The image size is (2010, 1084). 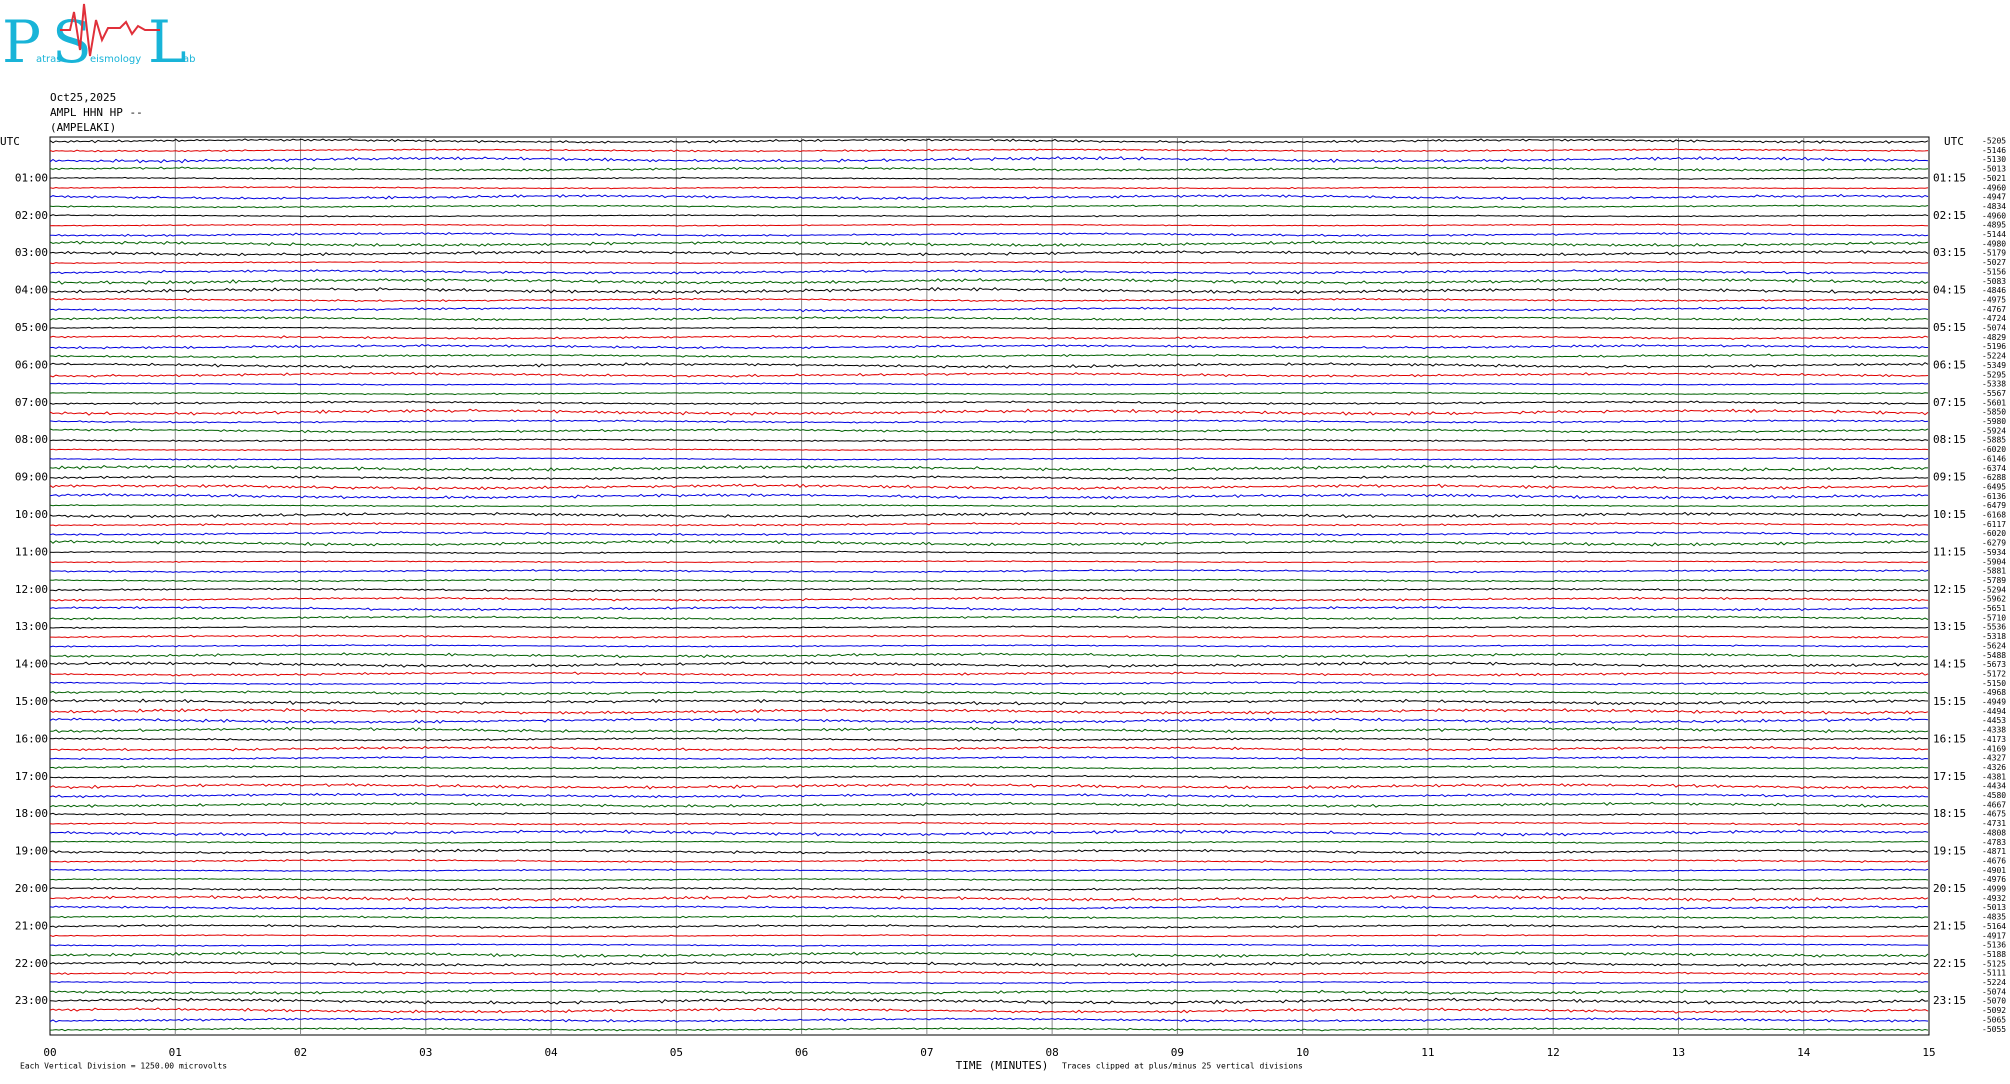 I want to click on offset-label: -6279, so click(x=1994, y=543).